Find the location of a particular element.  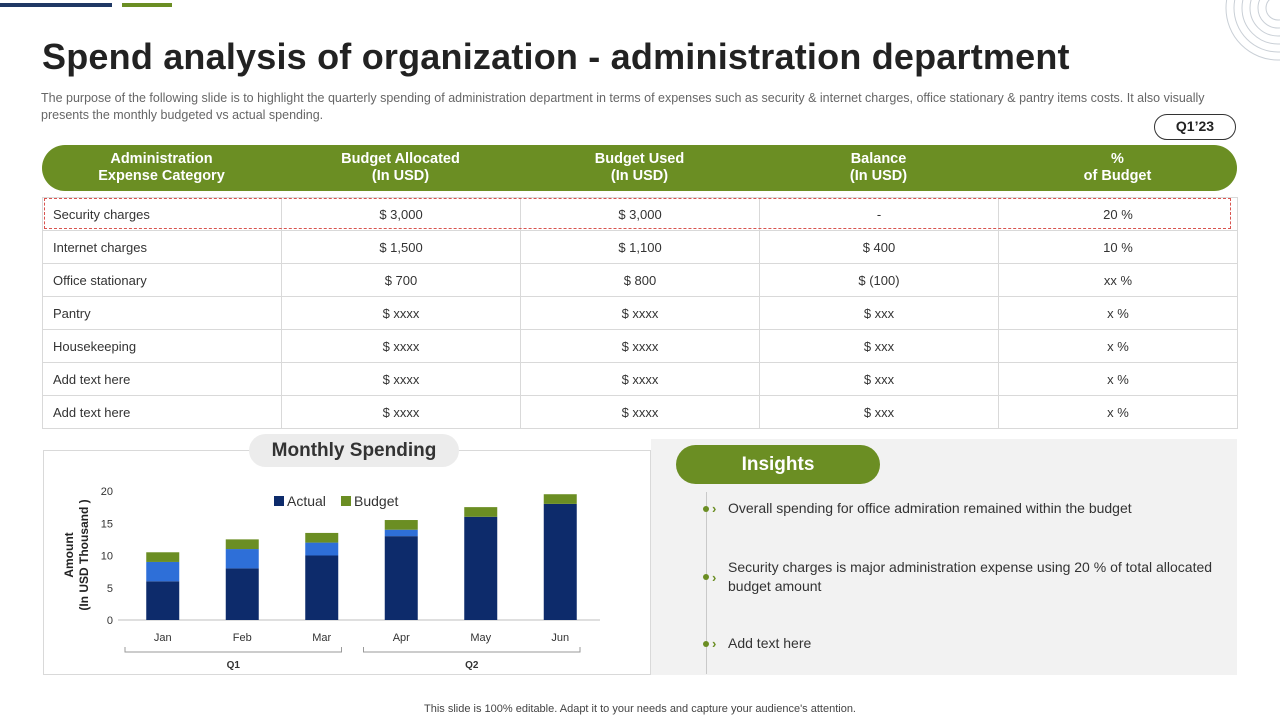

table-row: Security charges $ 3,000 $ 3,000 - 20 % is located at coordinates (640, 214).